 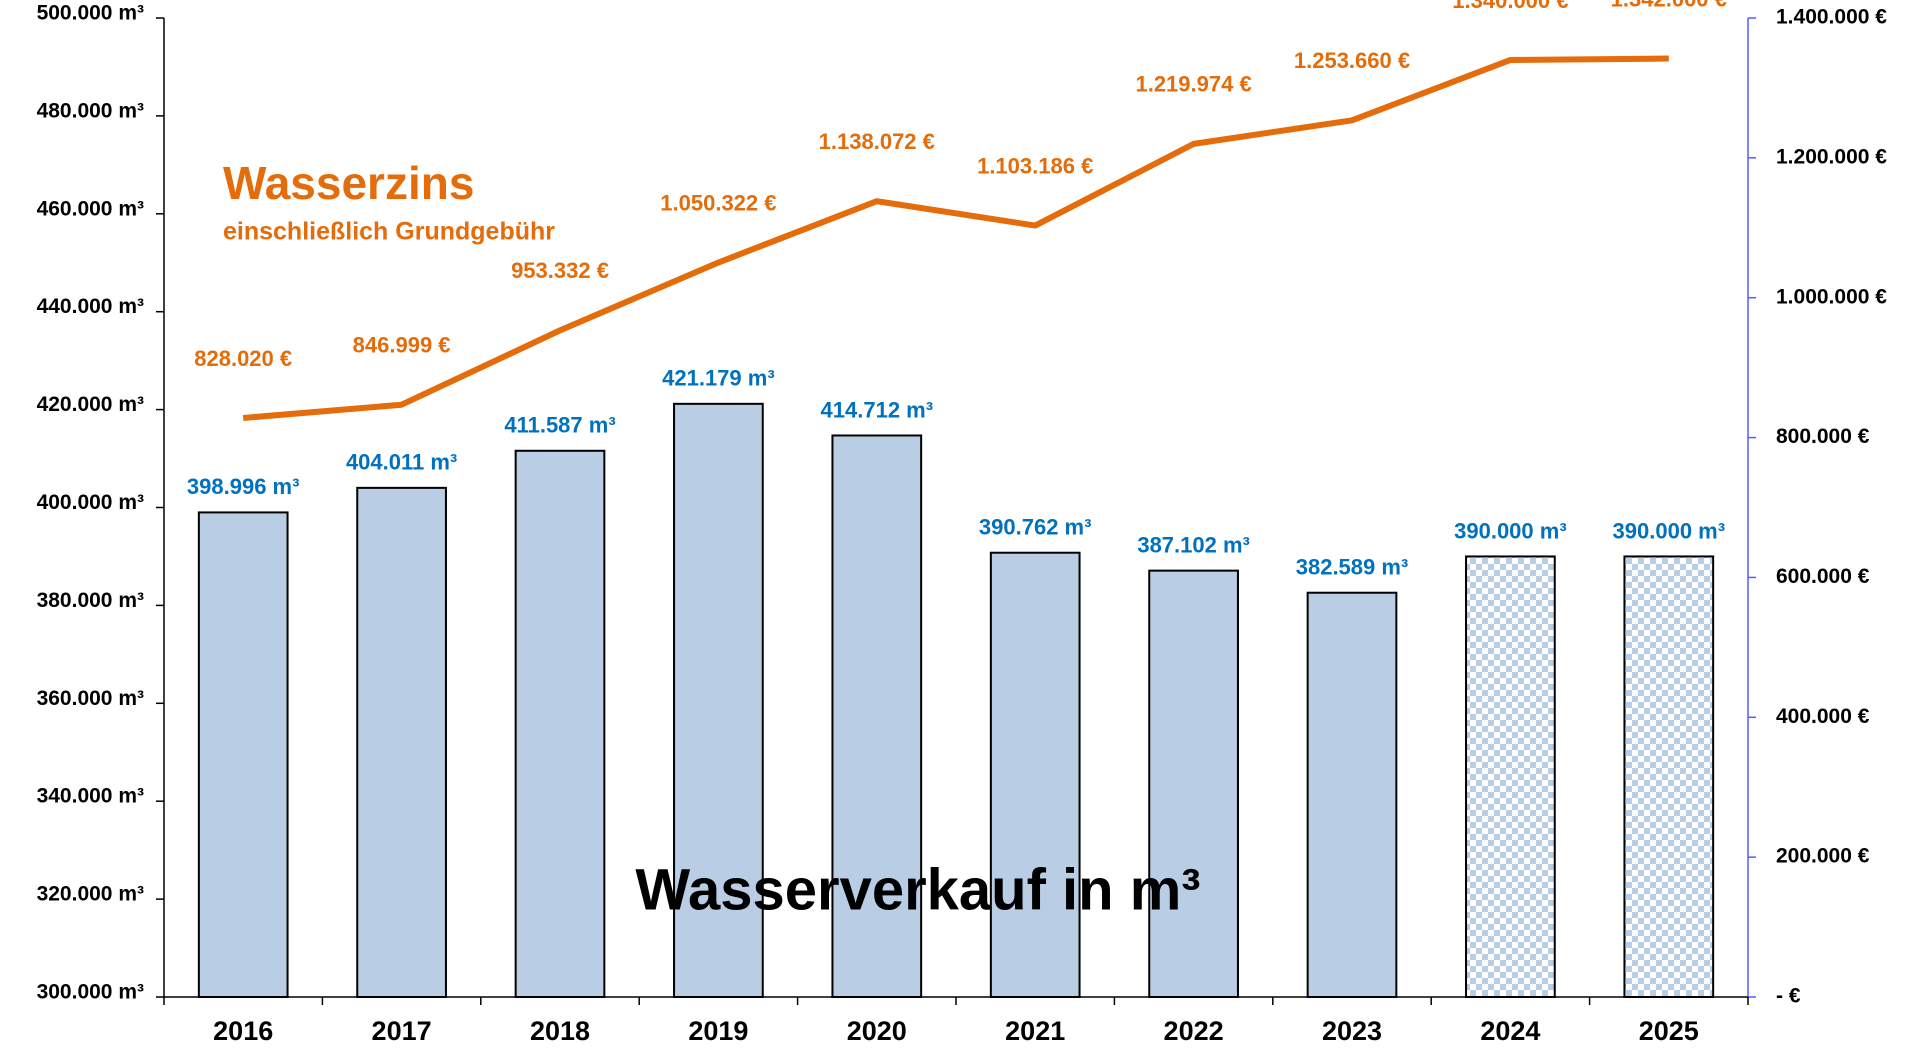 What do you see at coordinates (348, 183) in the screenshot?
I see `annotation: Wasserzins` at bounding box center [348, 183].